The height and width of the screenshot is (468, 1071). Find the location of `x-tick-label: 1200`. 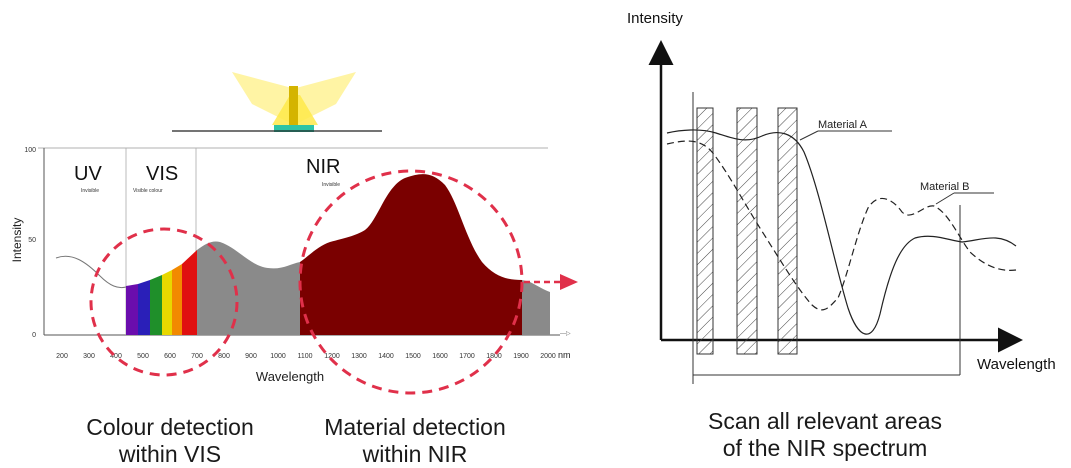

x-tick-label: 1200 is located at coordinates (332, 356).